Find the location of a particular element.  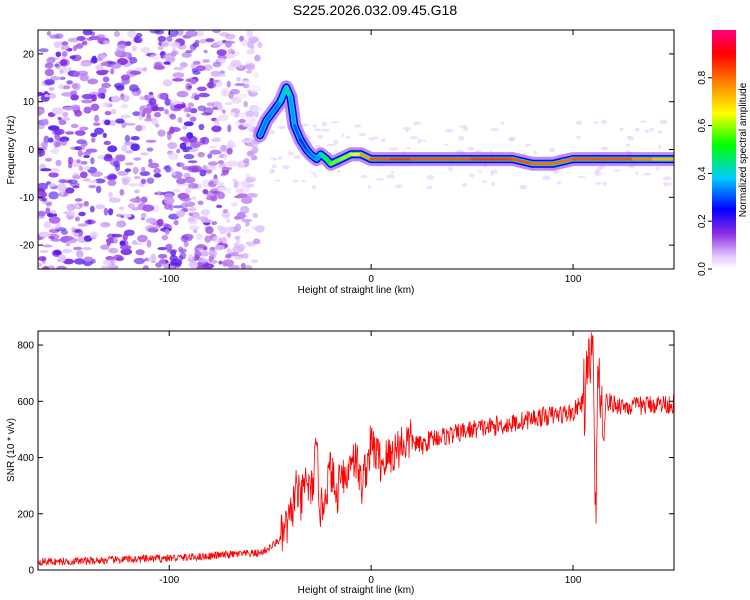

y-tick-label: -20 is located at coordinates (27, 246).